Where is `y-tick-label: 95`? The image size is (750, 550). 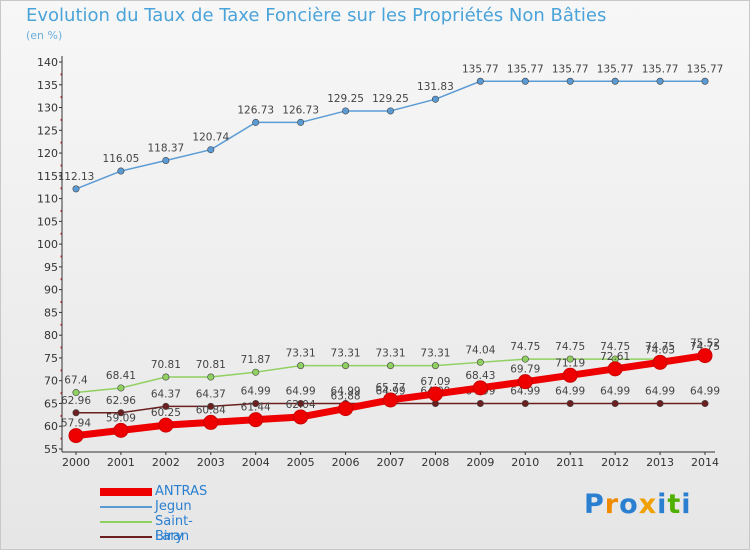 y-tick-label: 95 is located at coordinates (51, 267).